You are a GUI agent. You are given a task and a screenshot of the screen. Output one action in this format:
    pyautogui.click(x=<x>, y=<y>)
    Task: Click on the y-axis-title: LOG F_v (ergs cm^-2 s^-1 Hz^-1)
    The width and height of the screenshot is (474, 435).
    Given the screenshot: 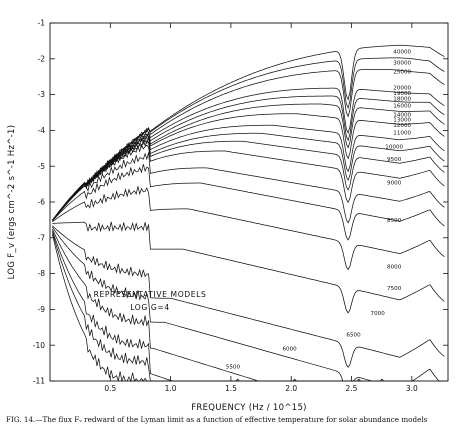 What is the action you would take?
    pyautogui.click(x=12, y=202)
    